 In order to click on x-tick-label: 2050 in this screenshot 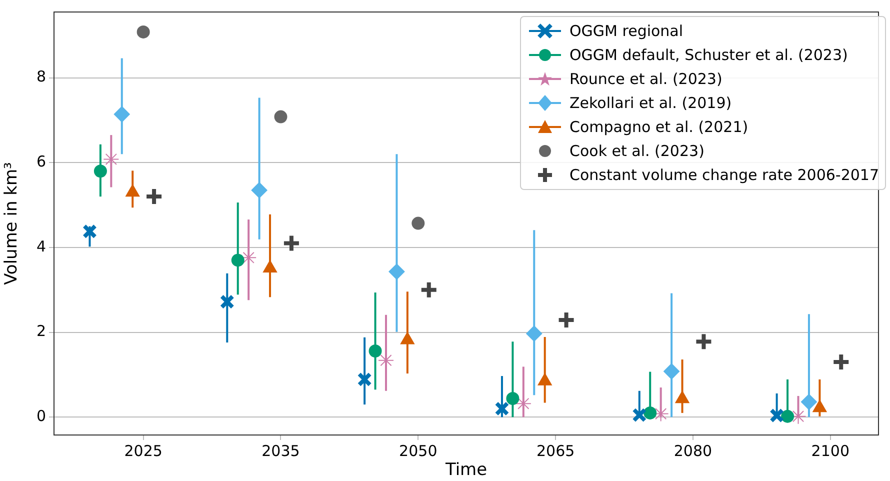, I will do `click(418, 451)`.